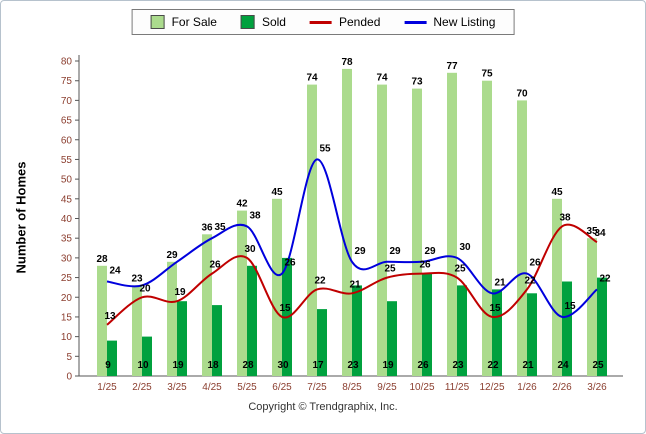 Image resolution: width=646 pixels, height=434 pixels. Describe the element at coordinates (500, 282) in the screenshot. I see `new-listing-value-label: 21` at that location.